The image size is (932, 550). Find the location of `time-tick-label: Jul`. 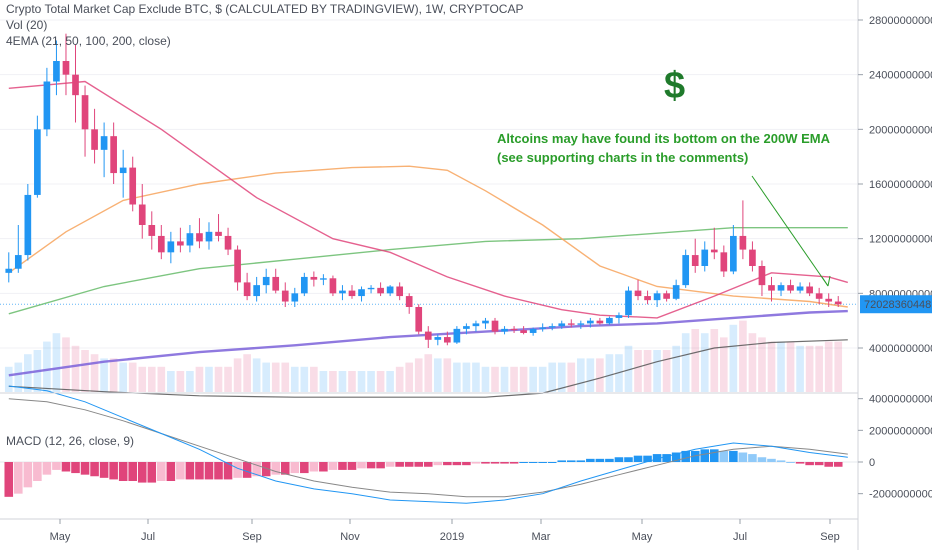

time-tick-label: Jul is located at coordinates (740, 537).